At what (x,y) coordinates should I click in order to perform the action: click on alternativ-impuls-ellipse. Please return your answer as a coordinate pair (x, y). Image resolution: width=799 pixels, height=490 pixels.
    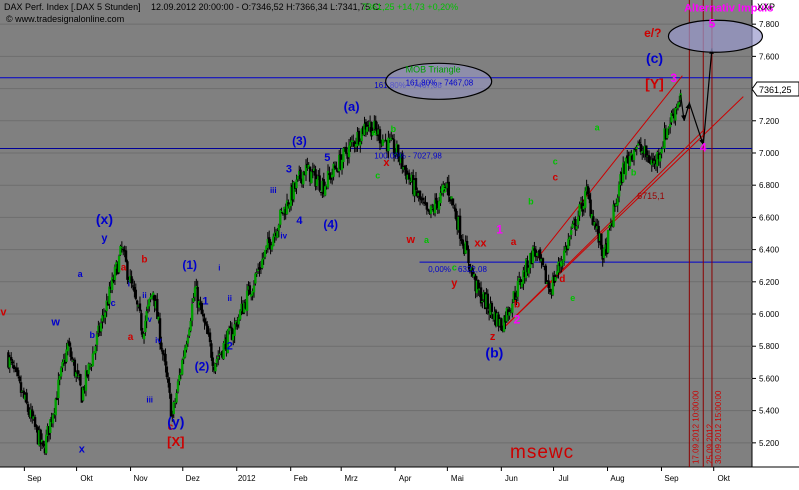
    Looking at the image, I should click on (715, 36).